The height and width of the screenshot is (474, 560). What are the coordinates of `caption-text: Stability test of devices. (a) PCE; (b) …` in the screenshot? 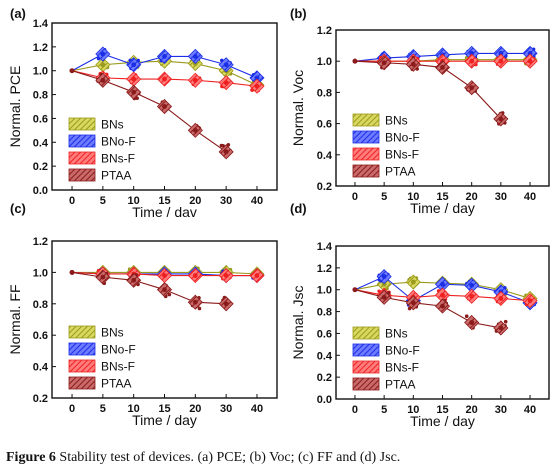 It's located at (230, 457).